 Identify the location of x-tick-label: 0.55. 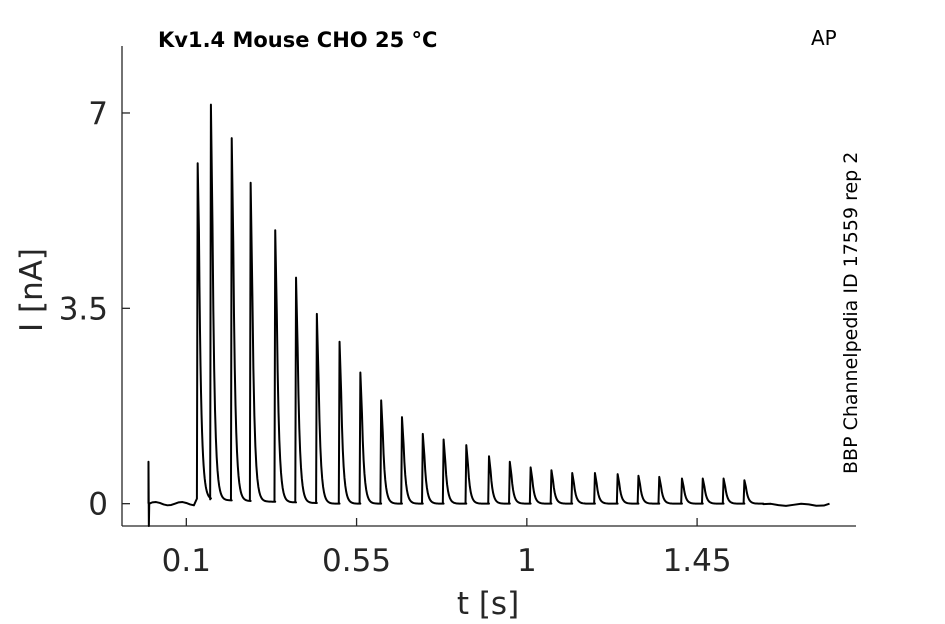
(356, 561).